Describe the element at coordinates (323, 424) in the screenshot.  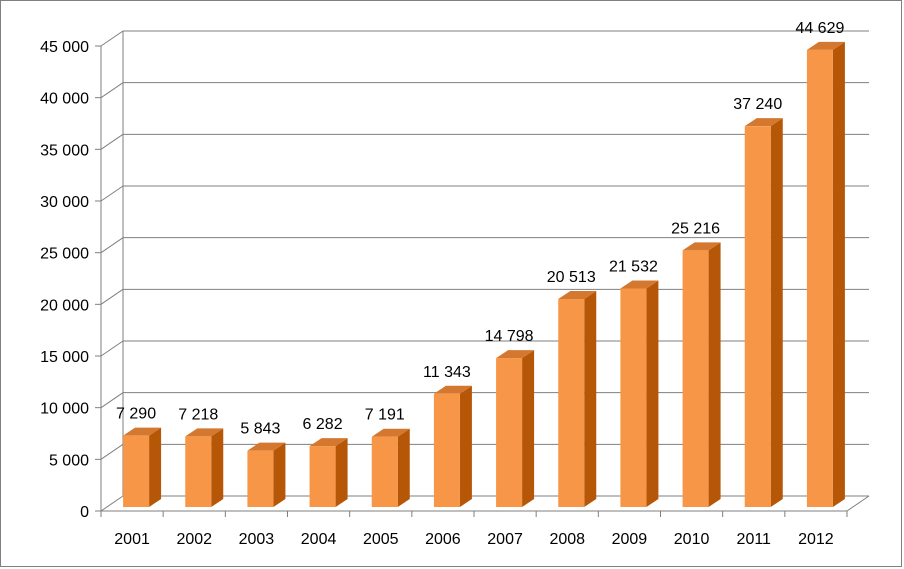
I see `data-label: 6 282` at that location.